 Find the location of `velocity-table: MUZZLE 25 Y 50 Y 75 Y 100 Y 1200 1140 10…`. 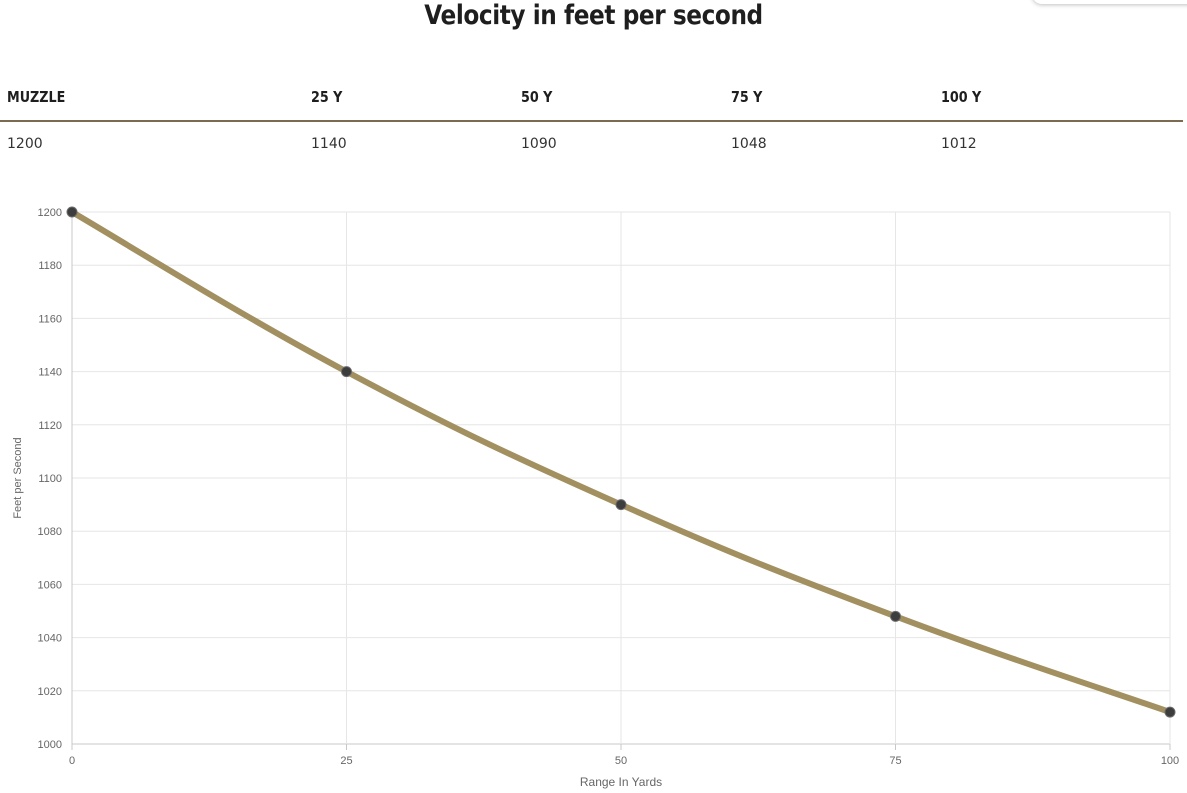

velocity-table: MUZZLE 25 Y 50 Y 75 Y 100 Y 1200 1140 10… is located at coordinates (591, 121).